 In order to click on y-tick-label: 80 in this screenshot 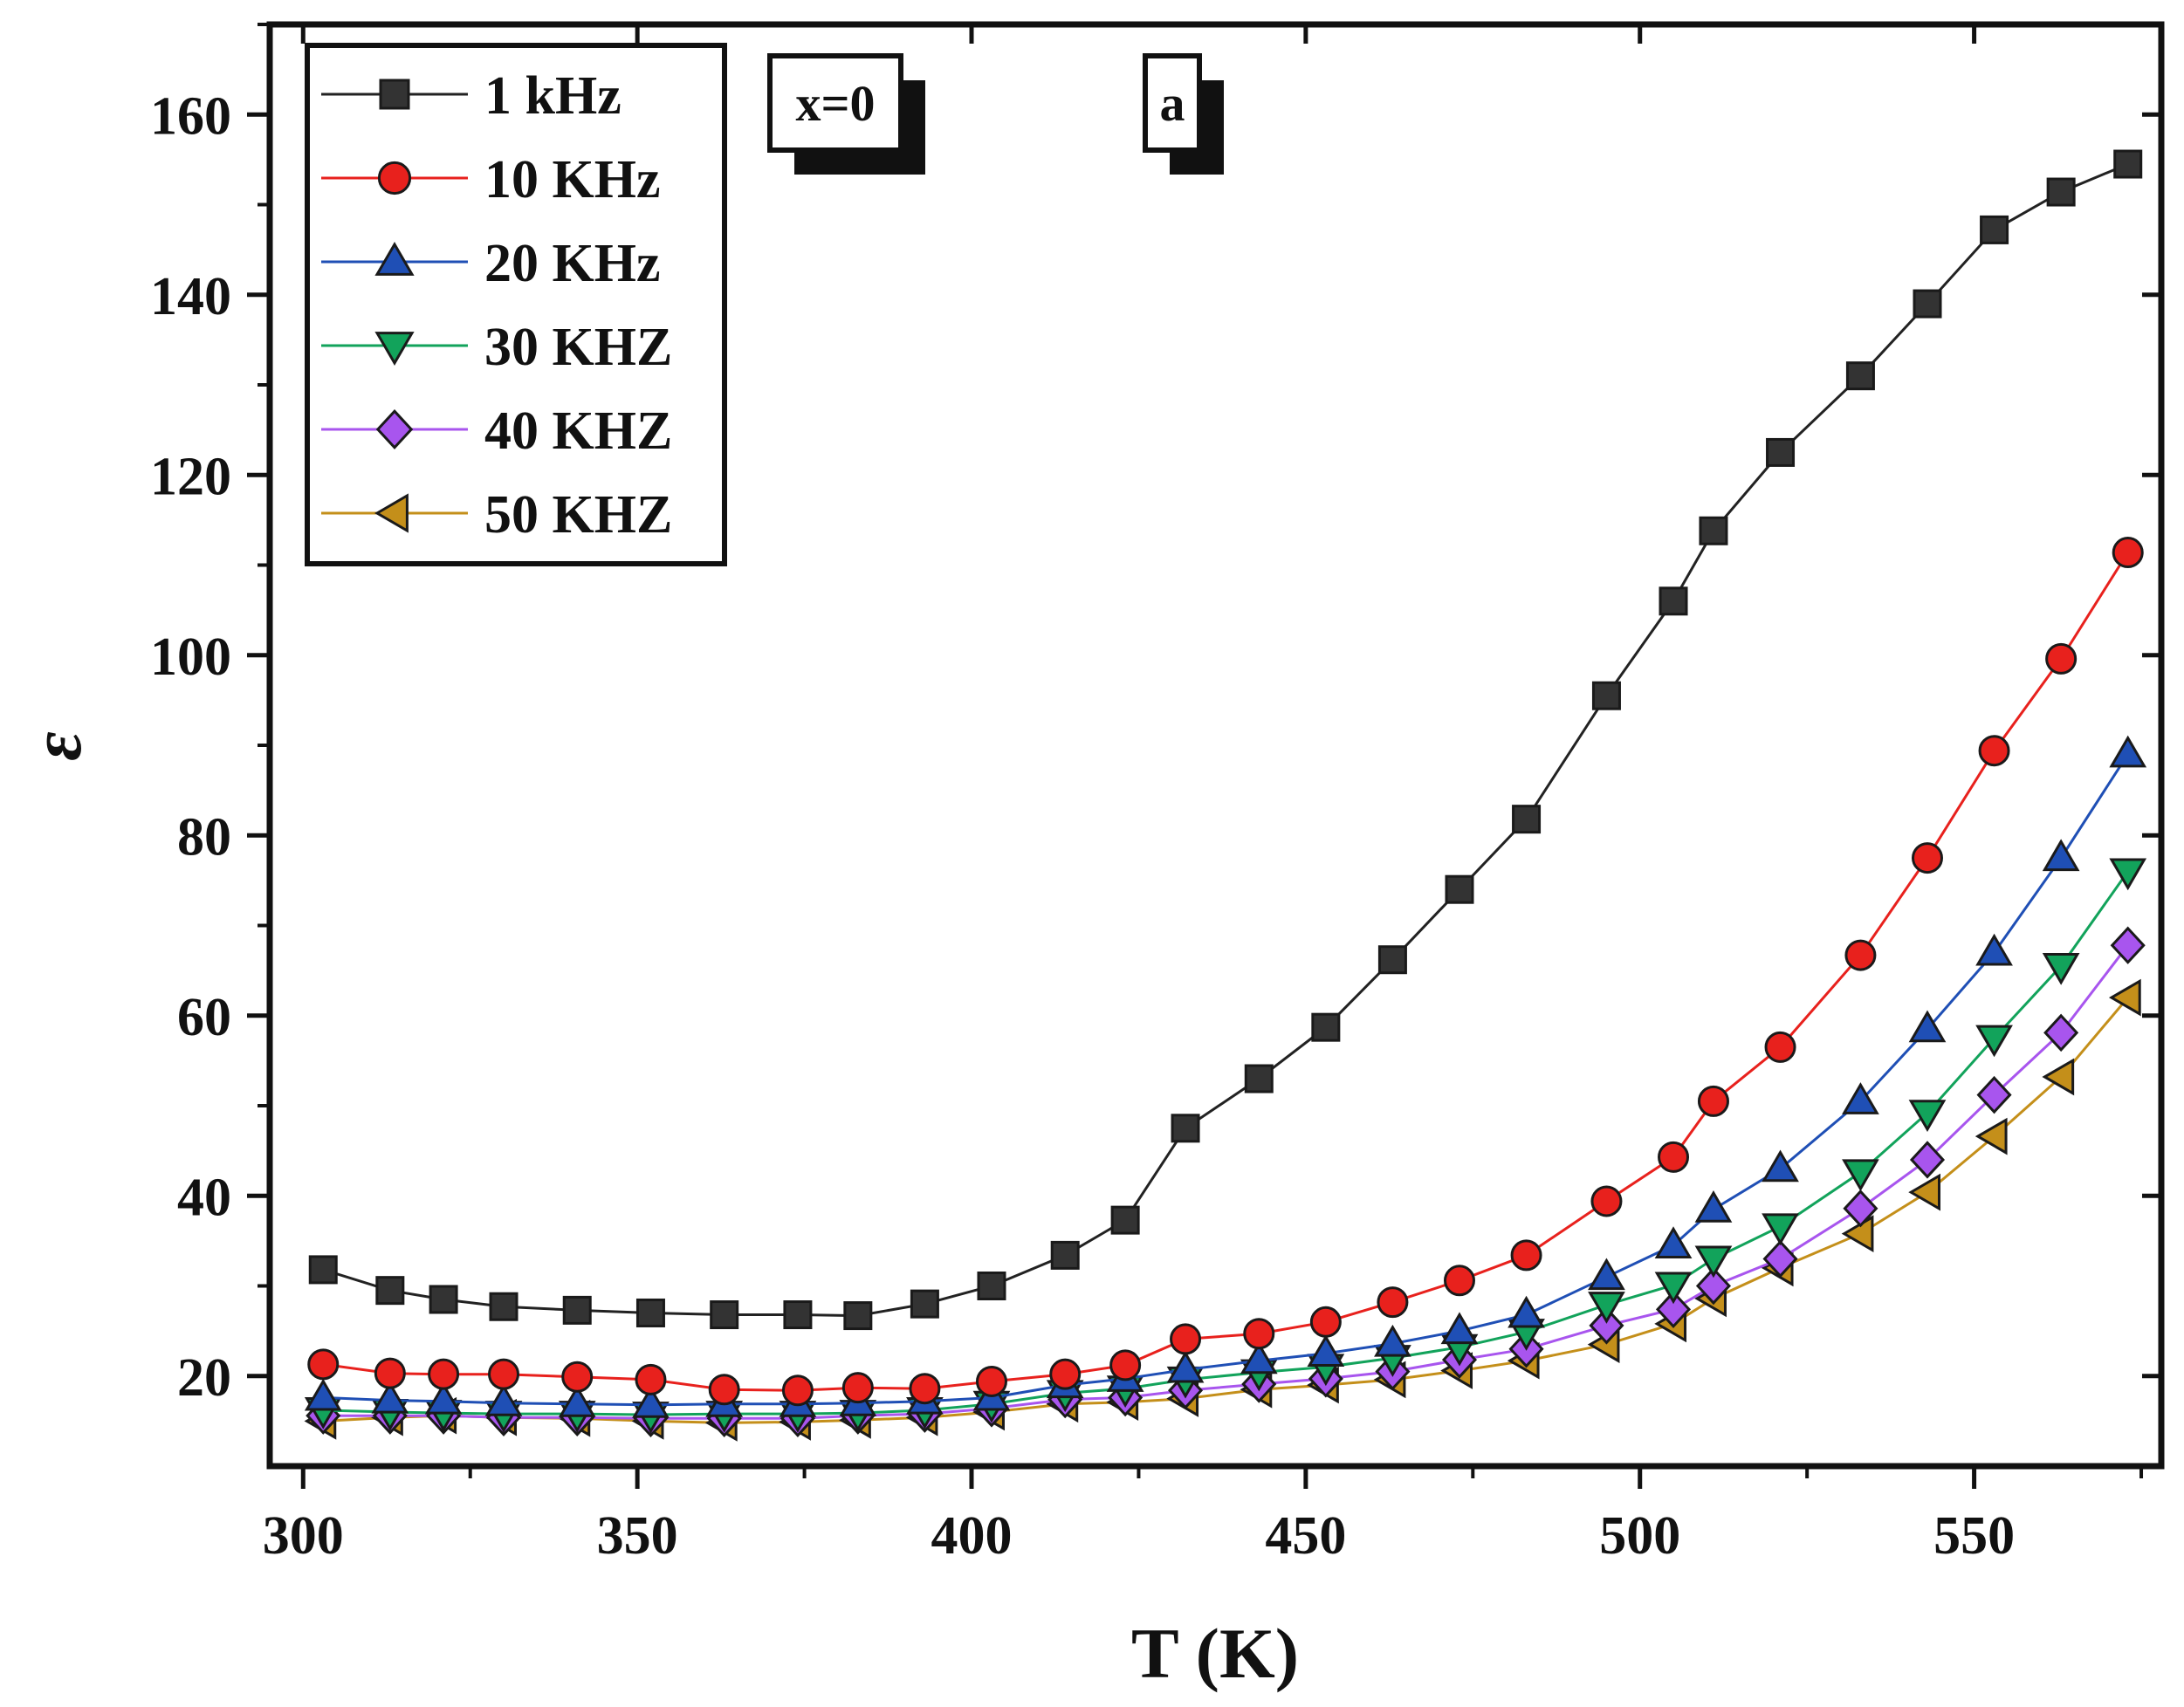, I will do `click(204, 837)`.